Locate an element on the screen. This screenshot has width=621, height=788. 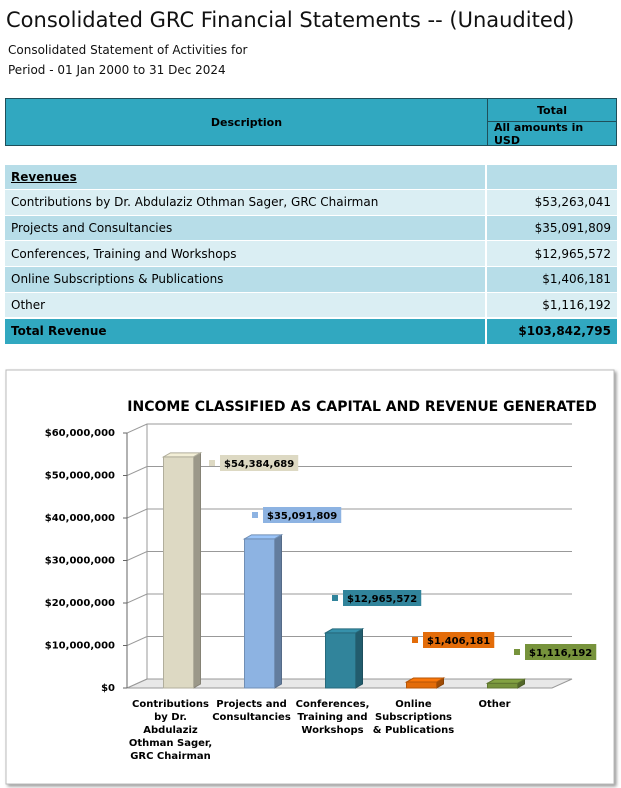
value-label: $12,965,572 is located at coordinates (382, 599).